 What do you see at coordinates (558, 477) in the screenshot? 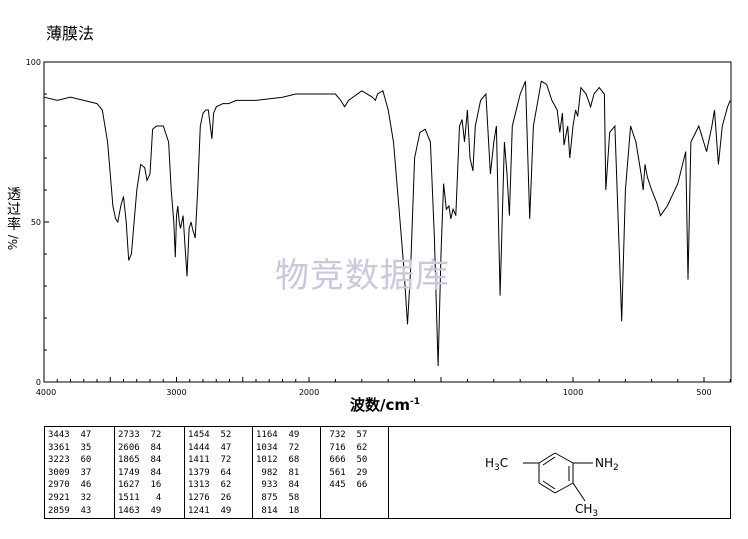
I see `benzene-ring` at bounding box center [558, 477].